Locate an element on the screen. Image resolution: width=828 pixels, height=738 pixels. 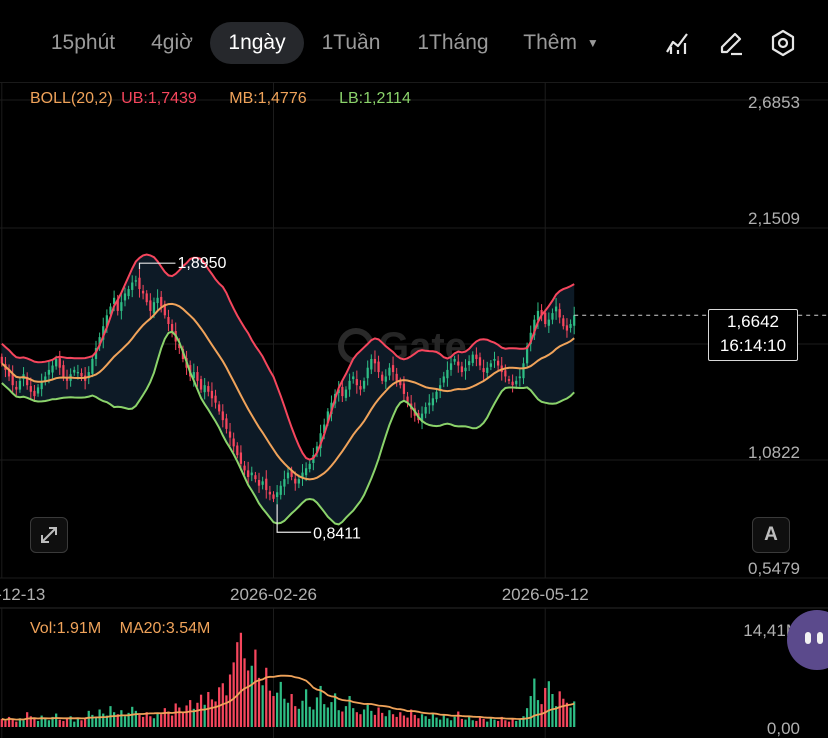
volume-legend: Vol:1.91M MA20:3.54M is located at coordinates (120, 629).